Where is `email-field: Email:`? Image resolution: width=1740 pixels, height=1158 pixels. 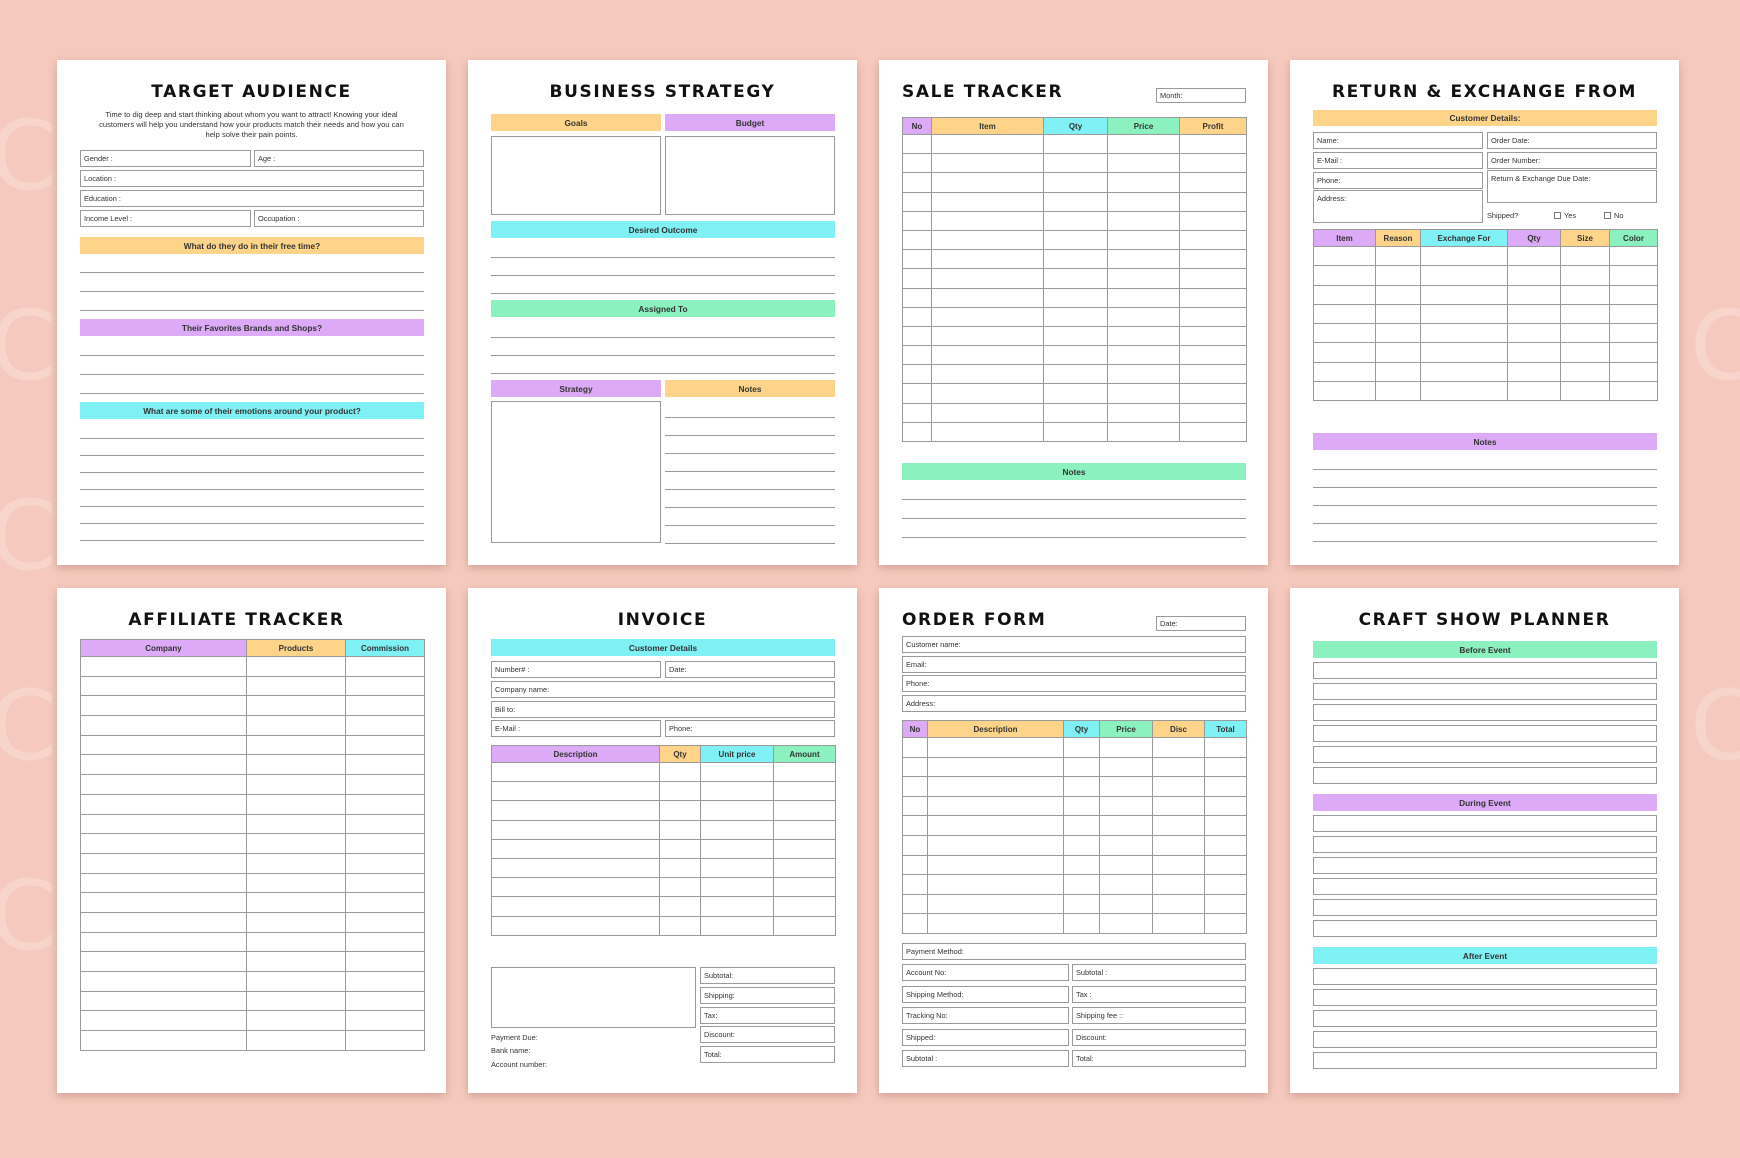 email-field: Email: is located at coordinates (1074, 664).